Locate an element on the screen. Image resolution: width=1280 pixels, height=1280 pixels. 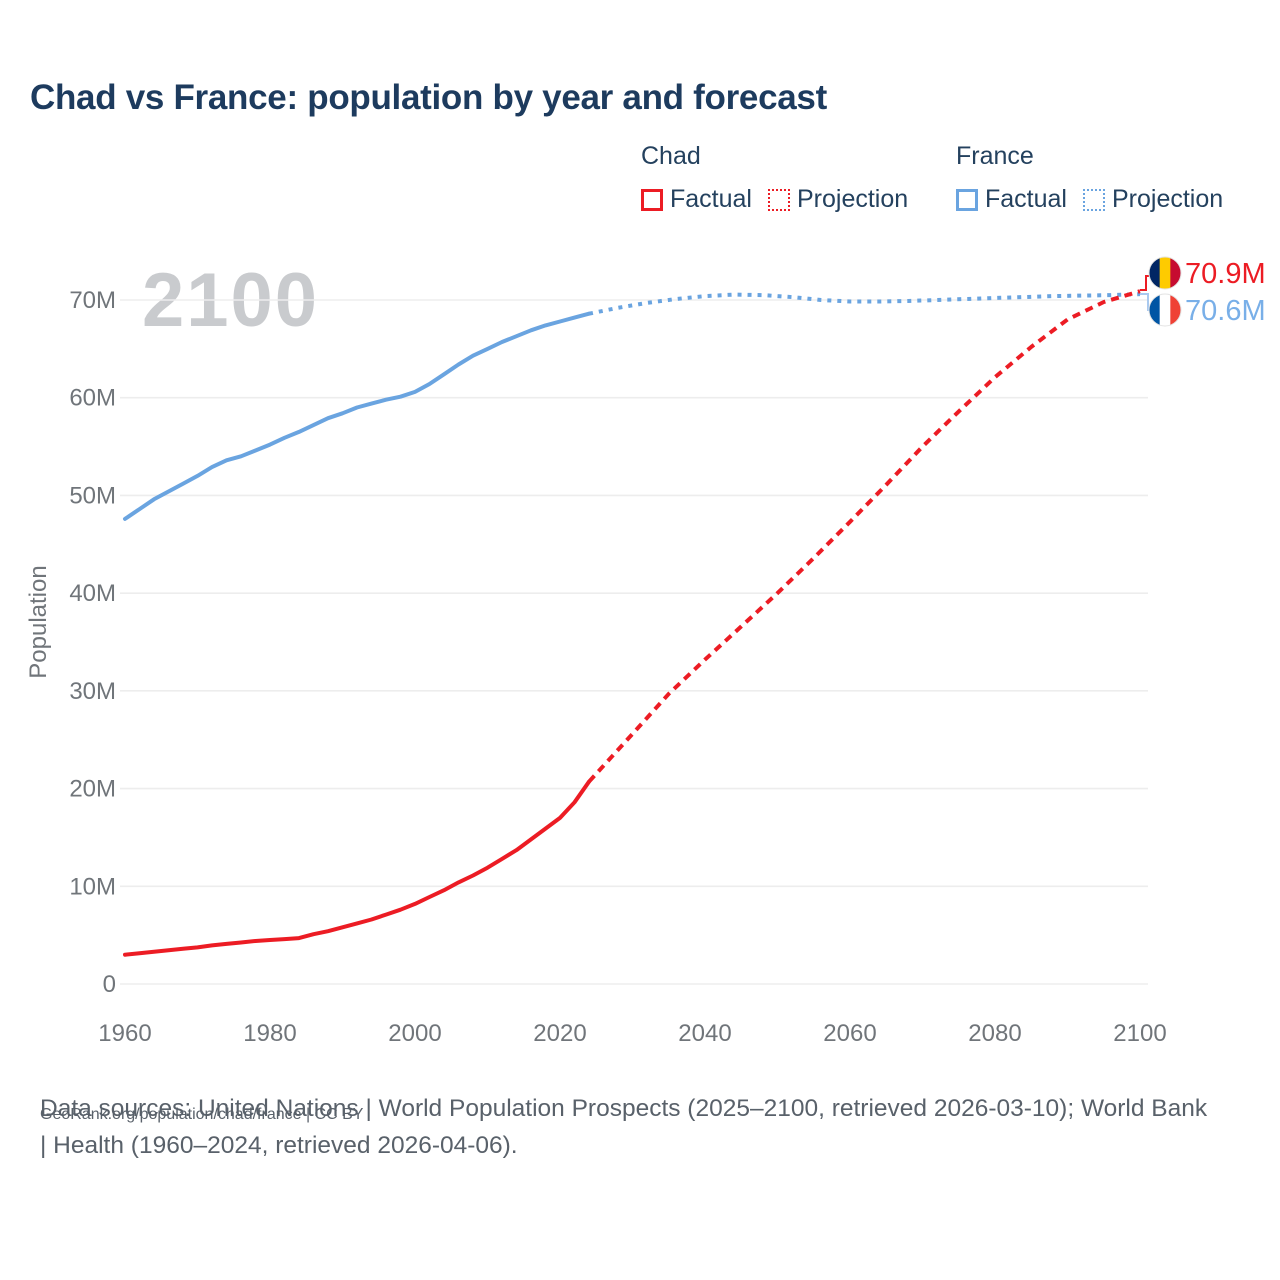
y-axis-title: Population is located at coordinates (38, 621).